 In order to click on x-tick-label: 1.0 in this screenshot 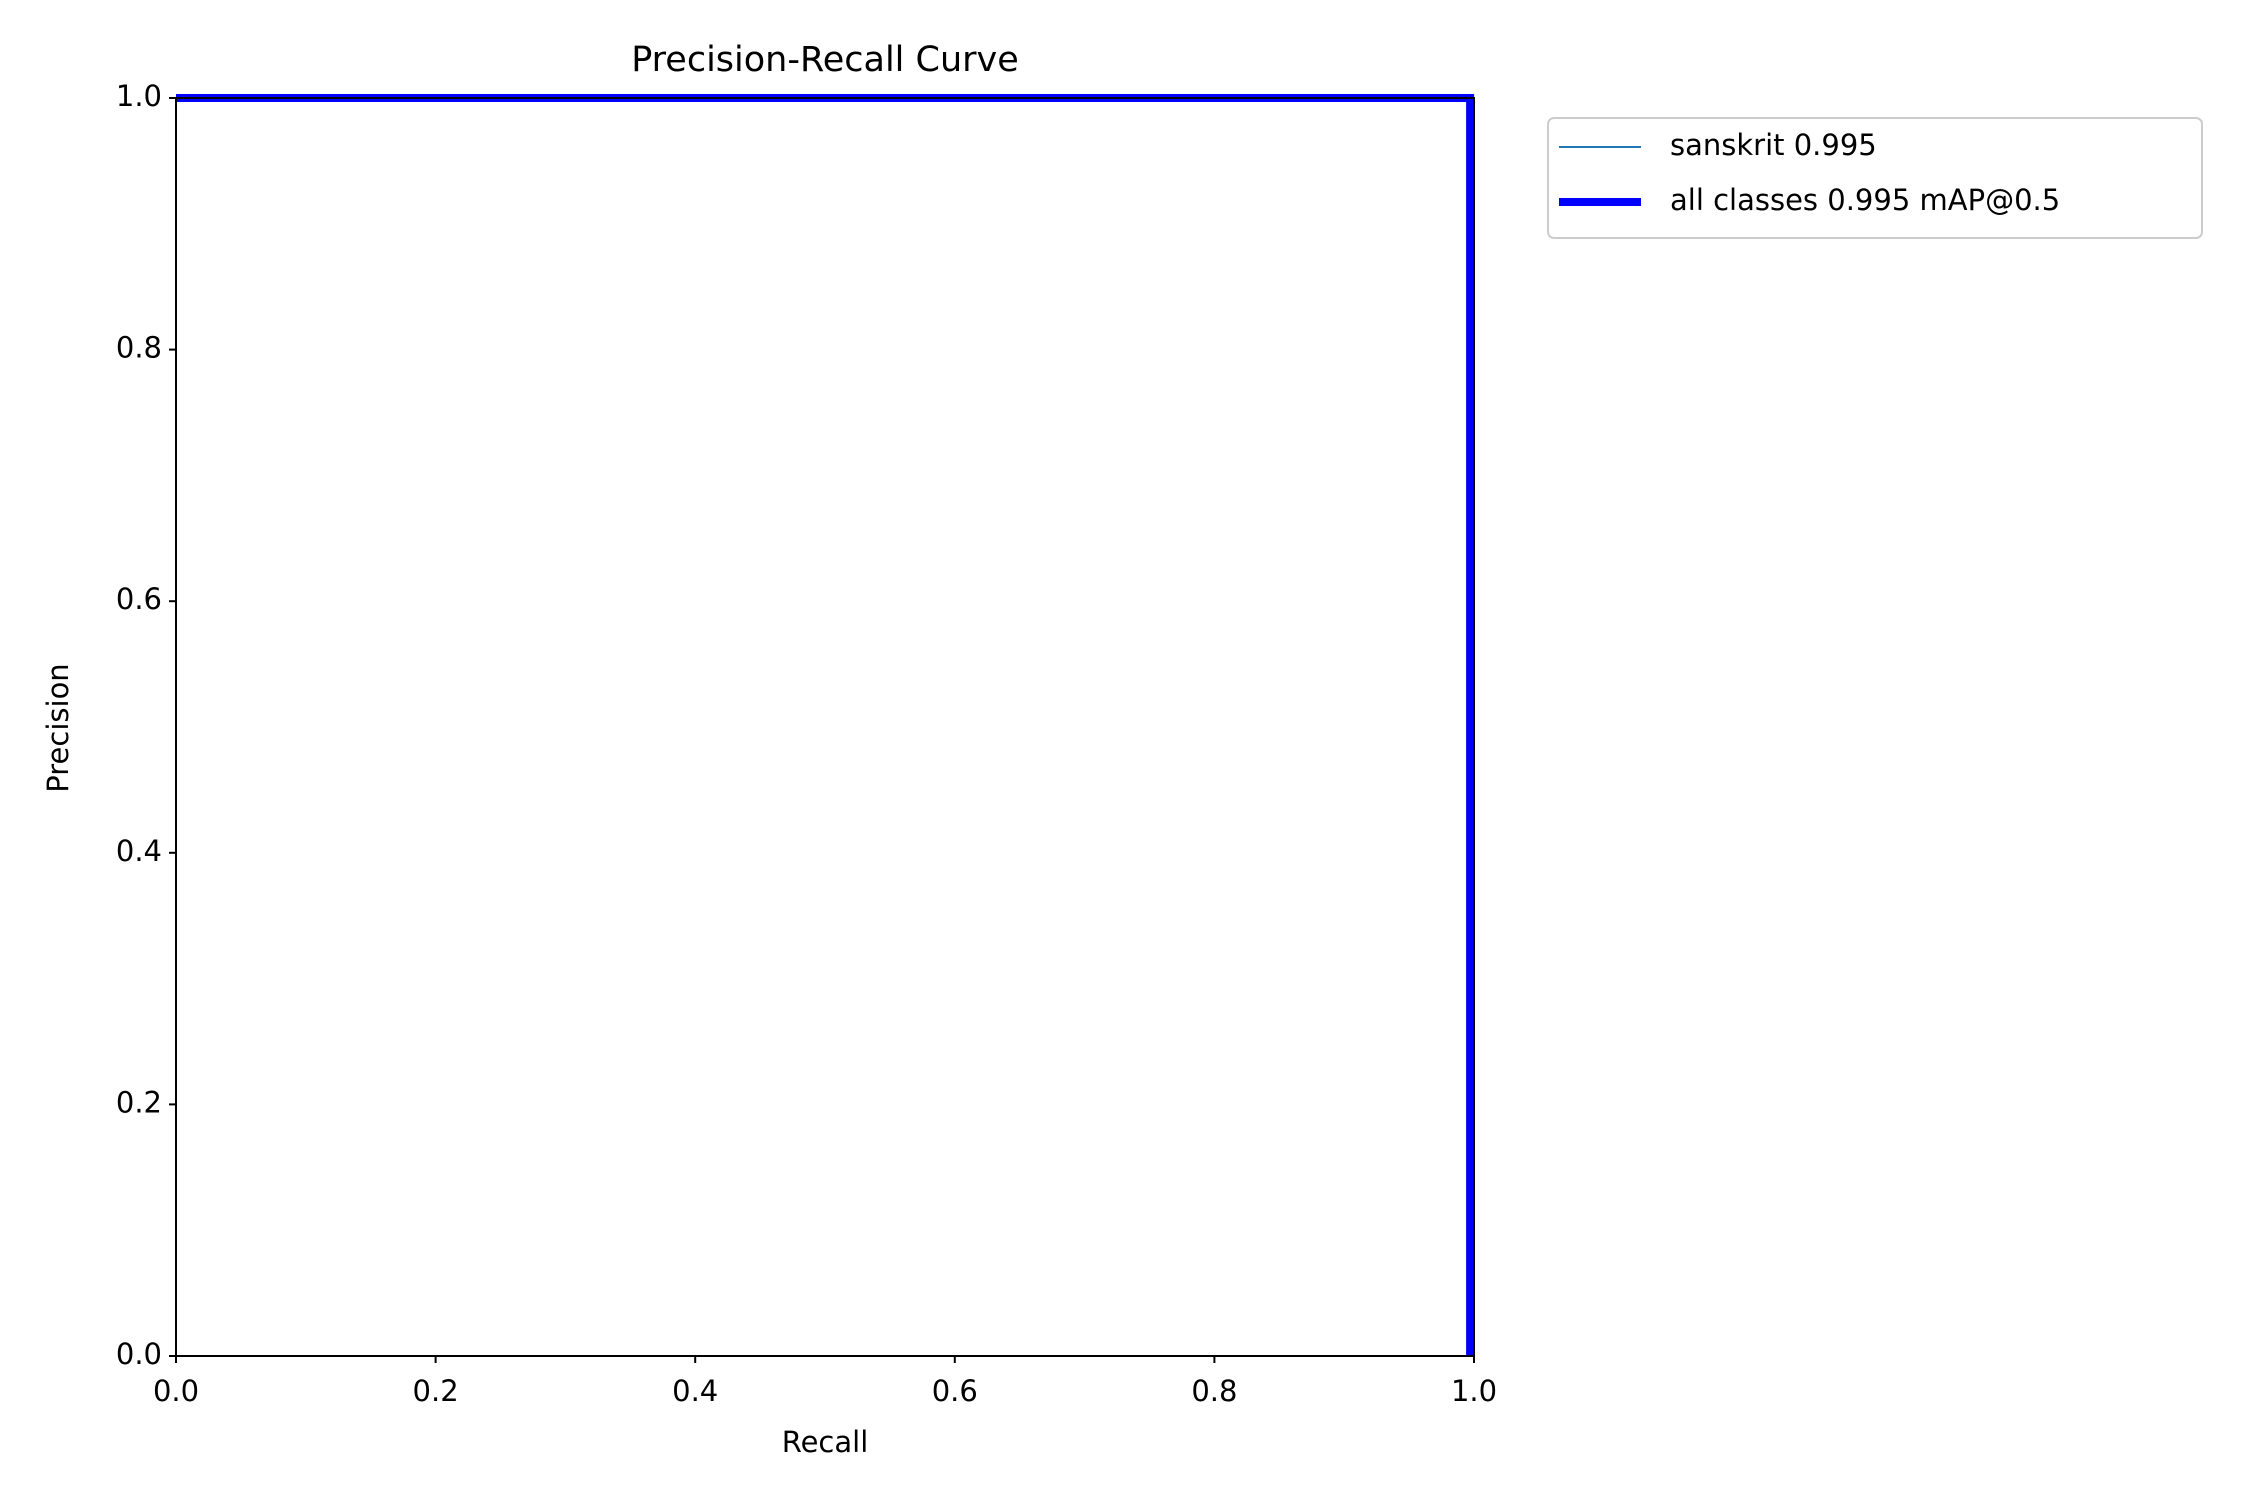, I will do `click(1474, 1391)`.